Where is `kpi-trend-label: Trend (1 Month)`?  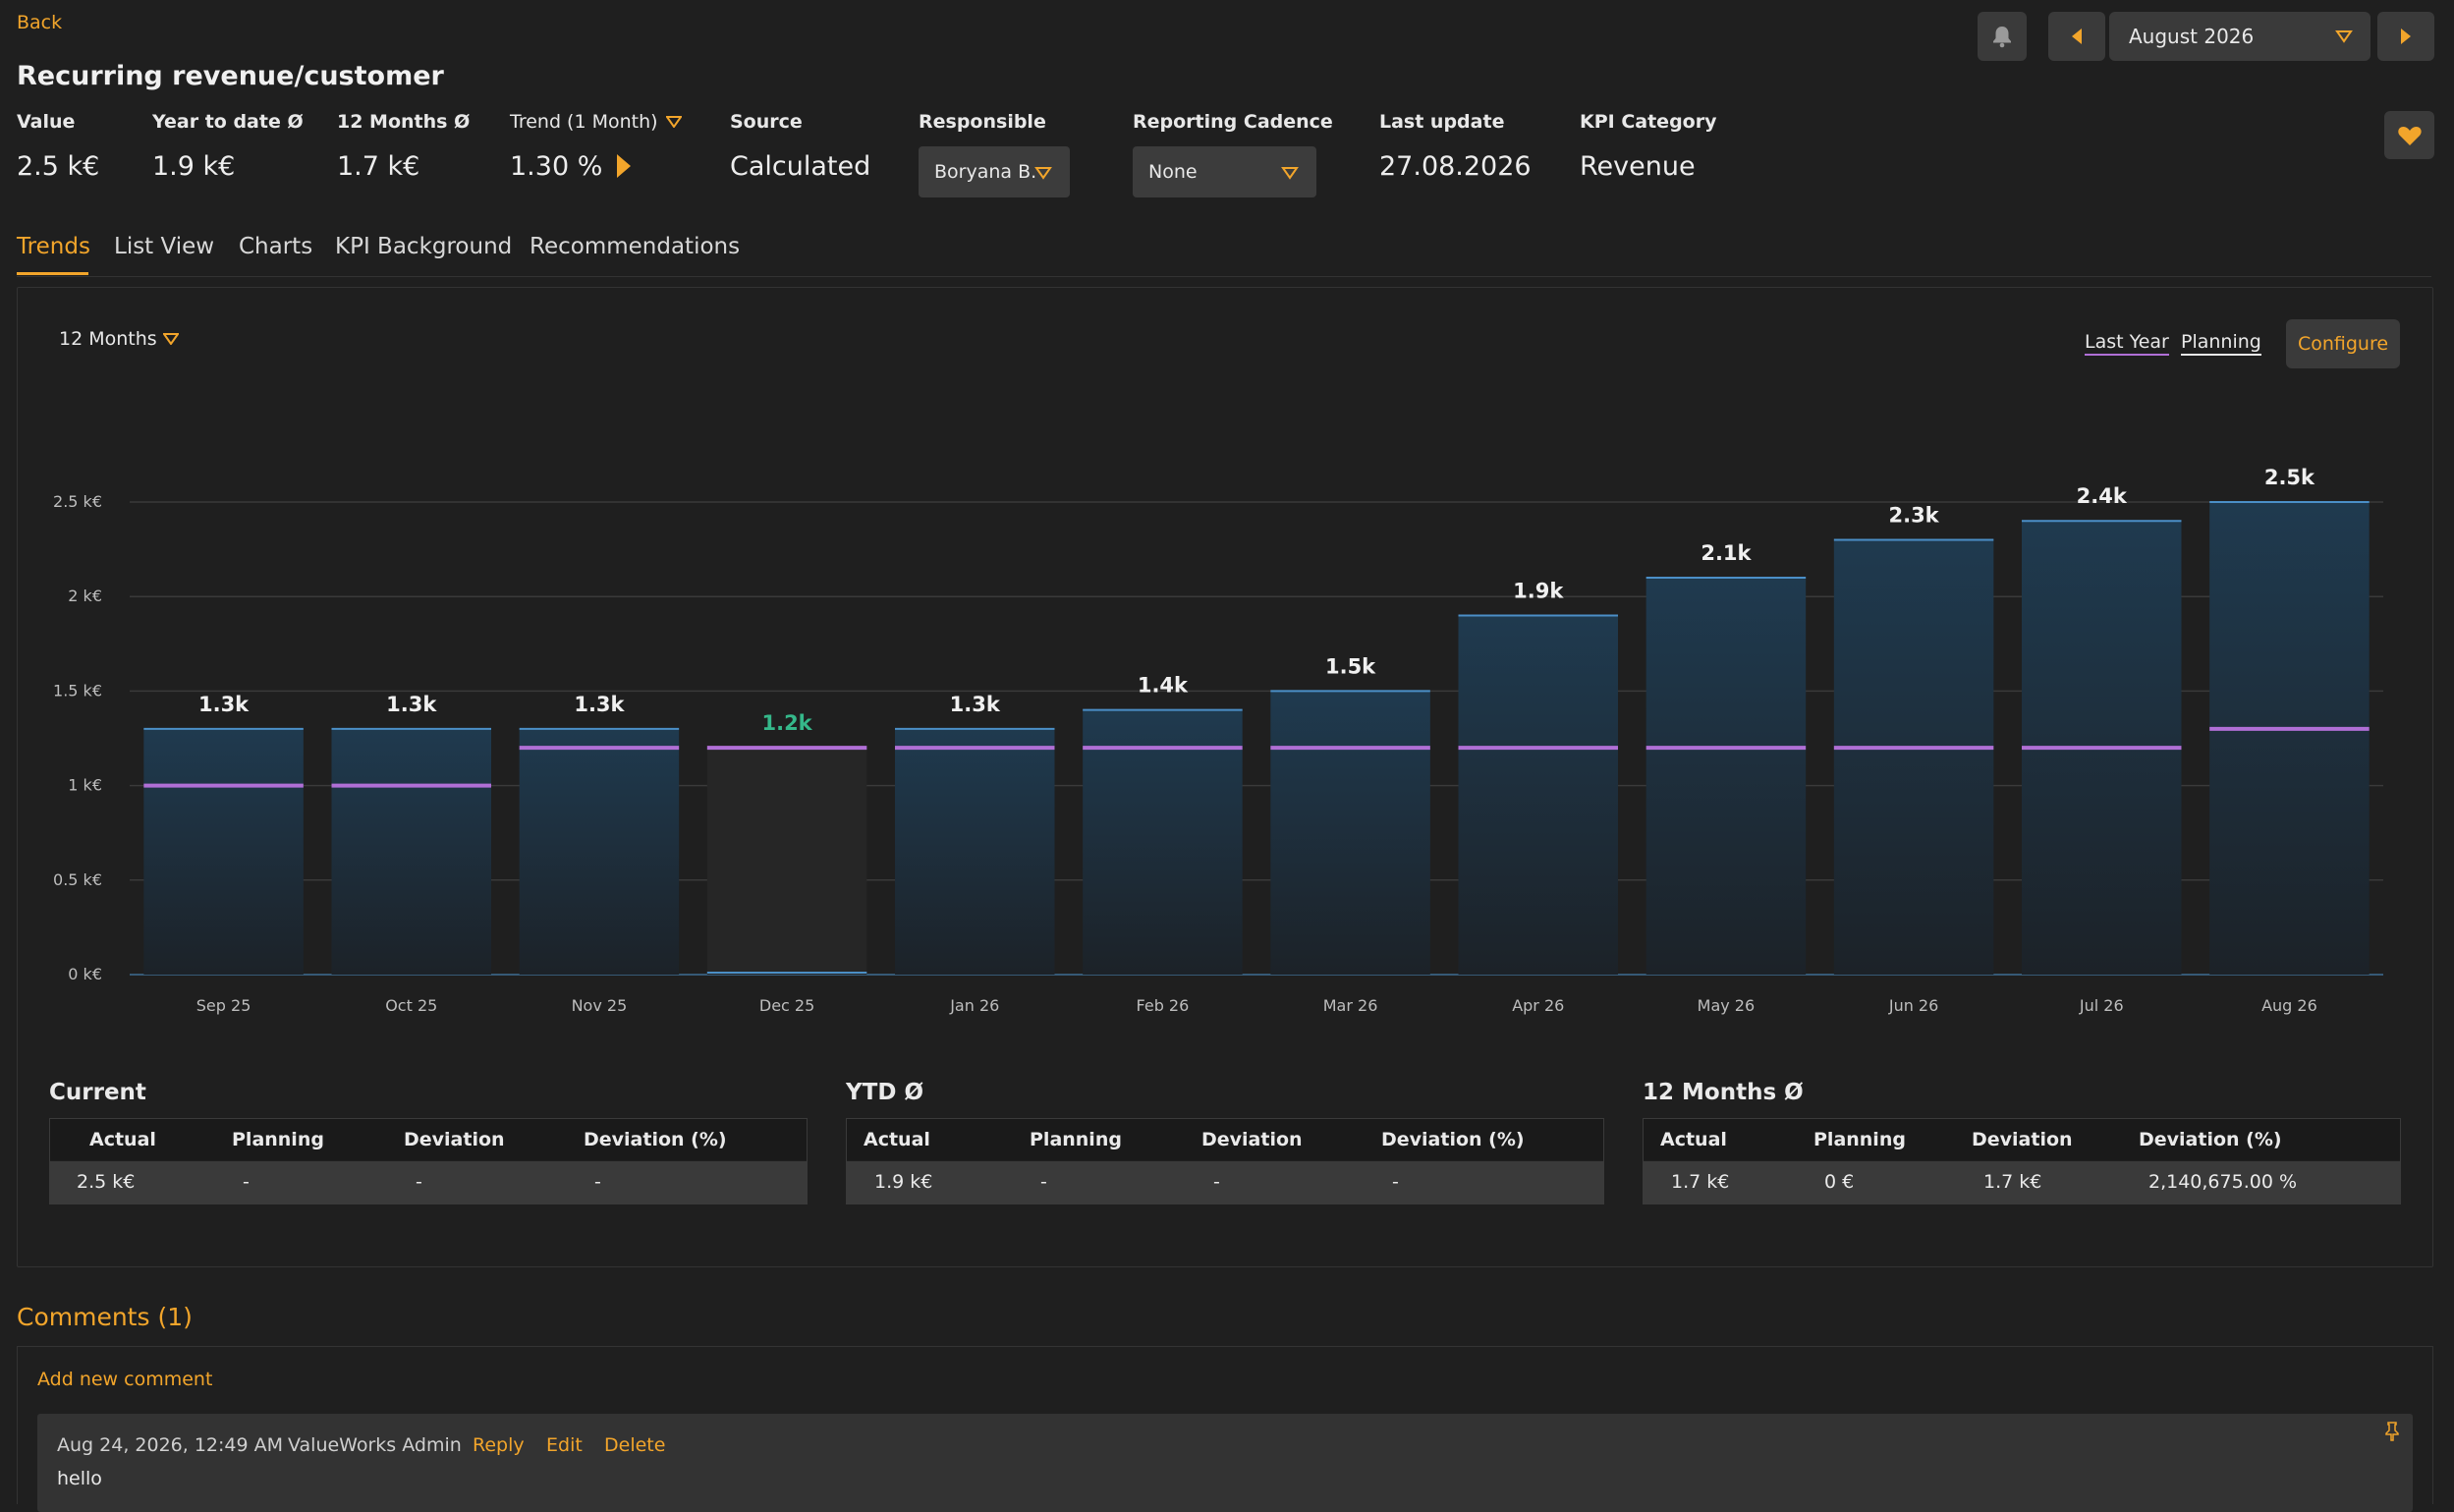 kpi-trend-label: Trend (1 Month) is located at coordinates (584, 122).